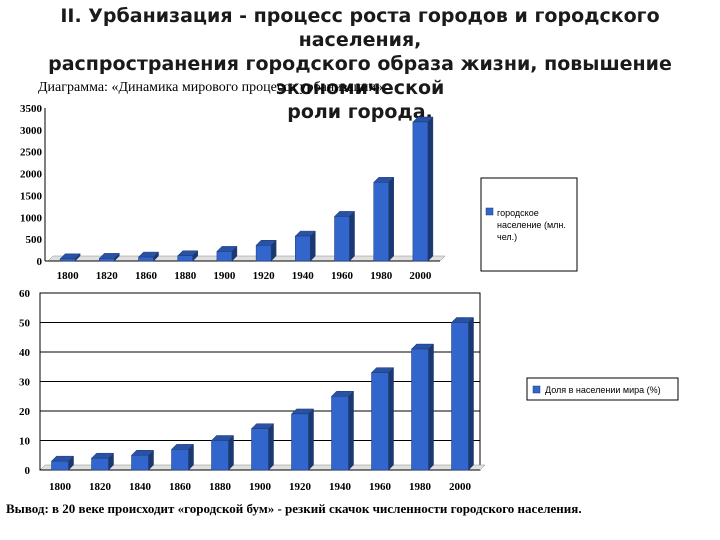 The height and width of the screenshot is (540, 720). What do you see at coordinates (25, 412) in the screenshot?
I see `y-tick-label: 20` at bounding box center [25, 412].